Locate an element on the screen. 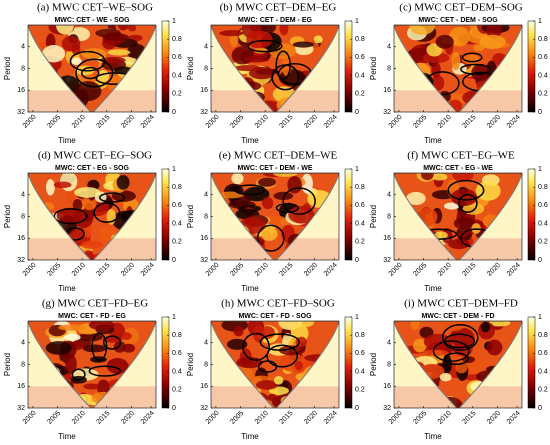 This screenshot has width=550, height=445. y-tick-label: 4 is located at coordinates (23, 343).